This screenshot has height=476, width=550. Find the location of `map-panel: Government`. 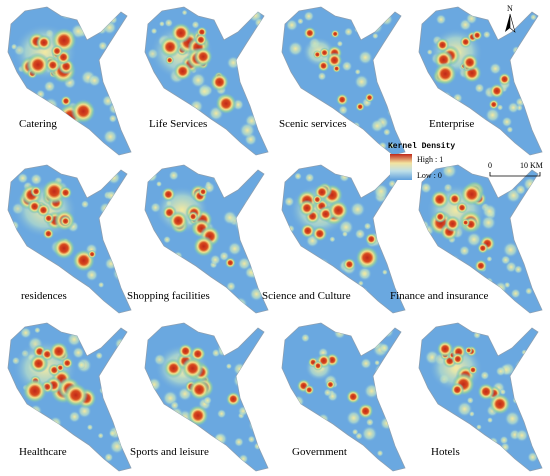

map-panel: Government is located at coordinates (343, 397).